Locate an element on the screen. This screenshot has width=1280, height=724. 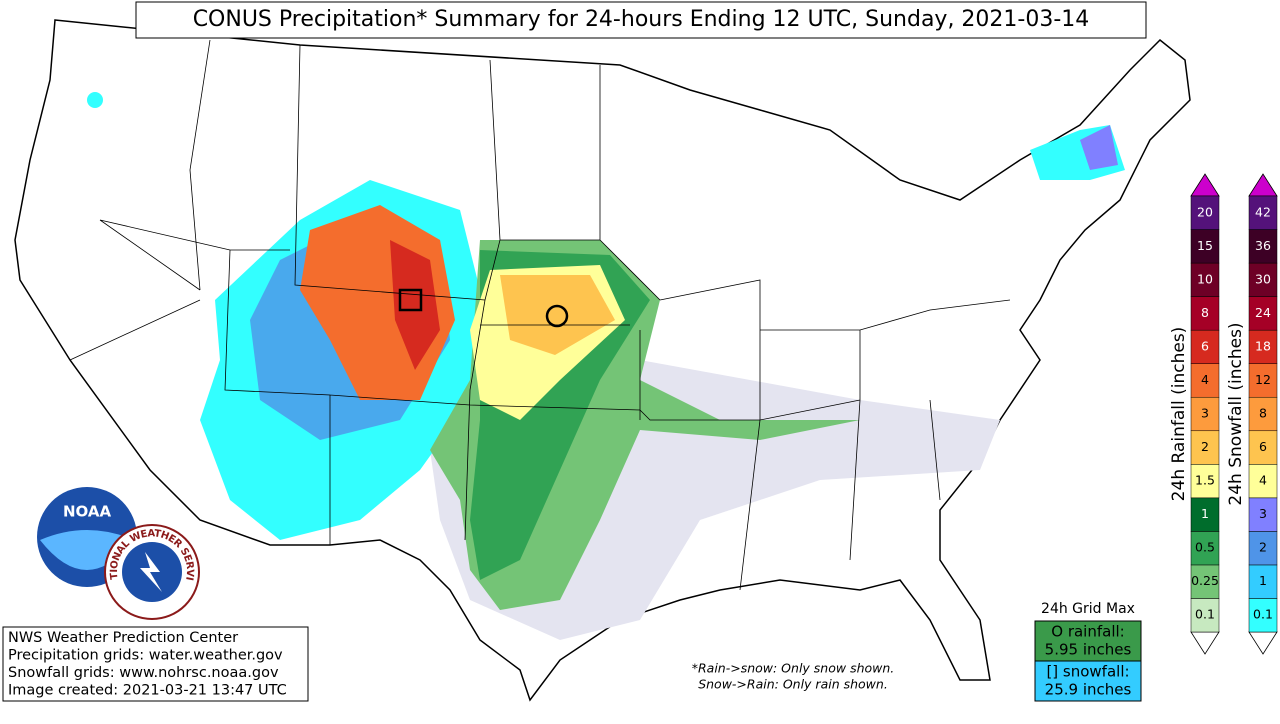
colorbar-tick-label: 18 is located at coordinates (1263, 345).